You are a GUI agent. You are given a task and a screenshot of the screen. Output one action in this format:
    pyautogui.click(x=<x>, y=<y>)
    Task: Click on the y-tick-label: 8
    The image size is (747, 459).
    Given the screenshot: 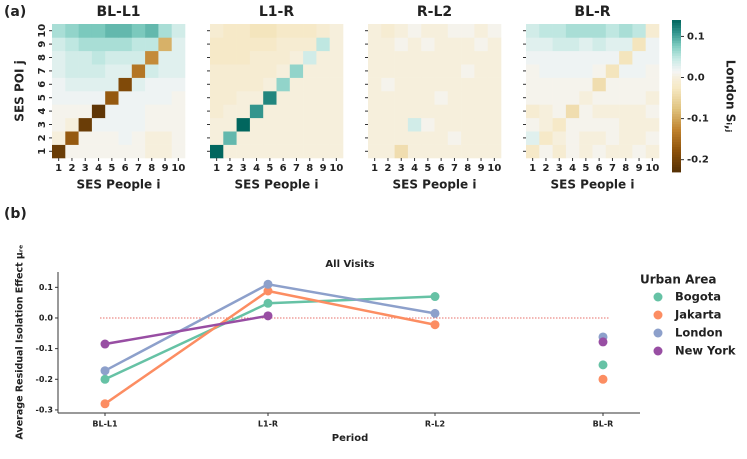 What is the action you would take?
    pyautogui.click(x=42, y=57)
    